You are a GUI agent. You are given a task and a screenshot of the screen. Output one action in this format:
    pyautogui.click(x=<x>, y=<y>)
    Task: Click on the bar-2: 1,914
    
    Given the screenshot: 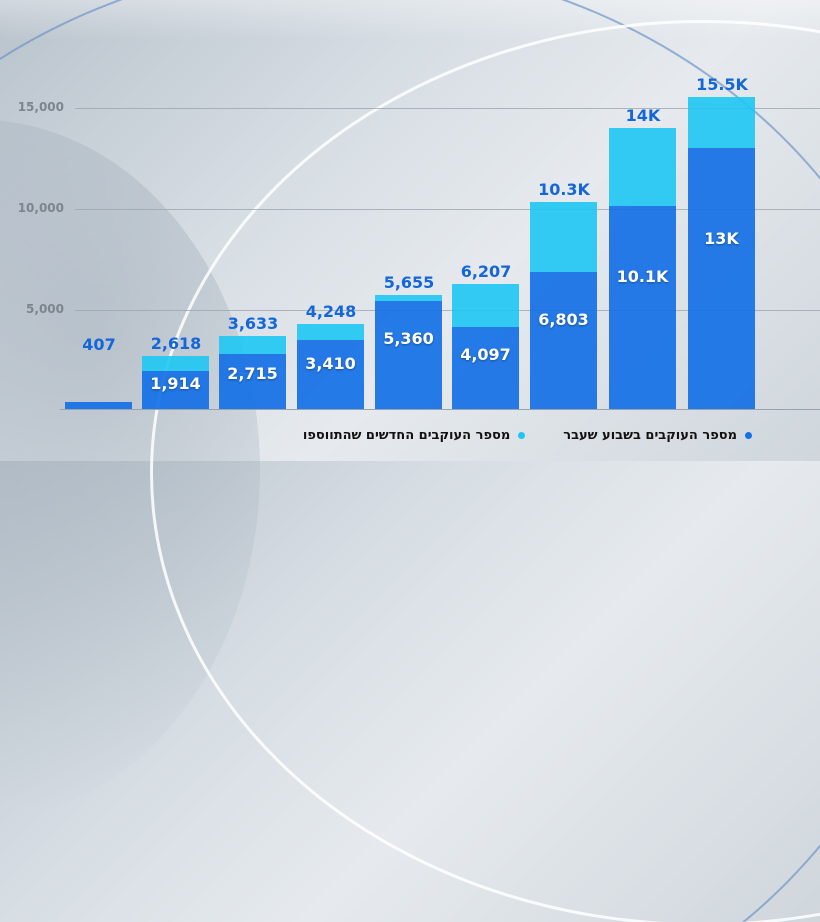 What is the action you would take?
    pyautogui.click(x=175, y=382)
    